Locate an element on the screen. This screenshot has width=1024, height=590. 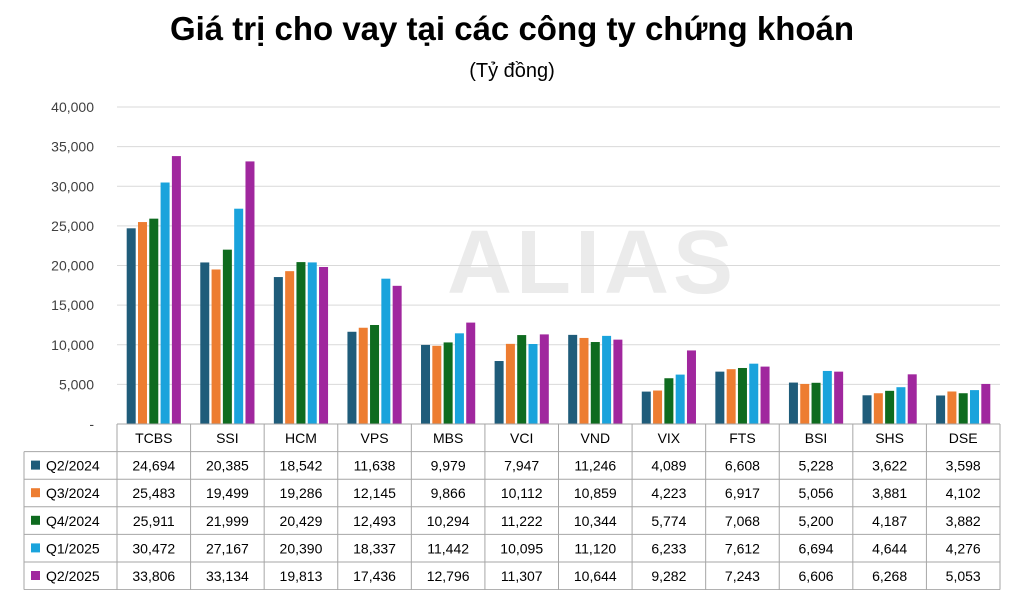
data-label: 5,056 is located at coordinates (816, 493).